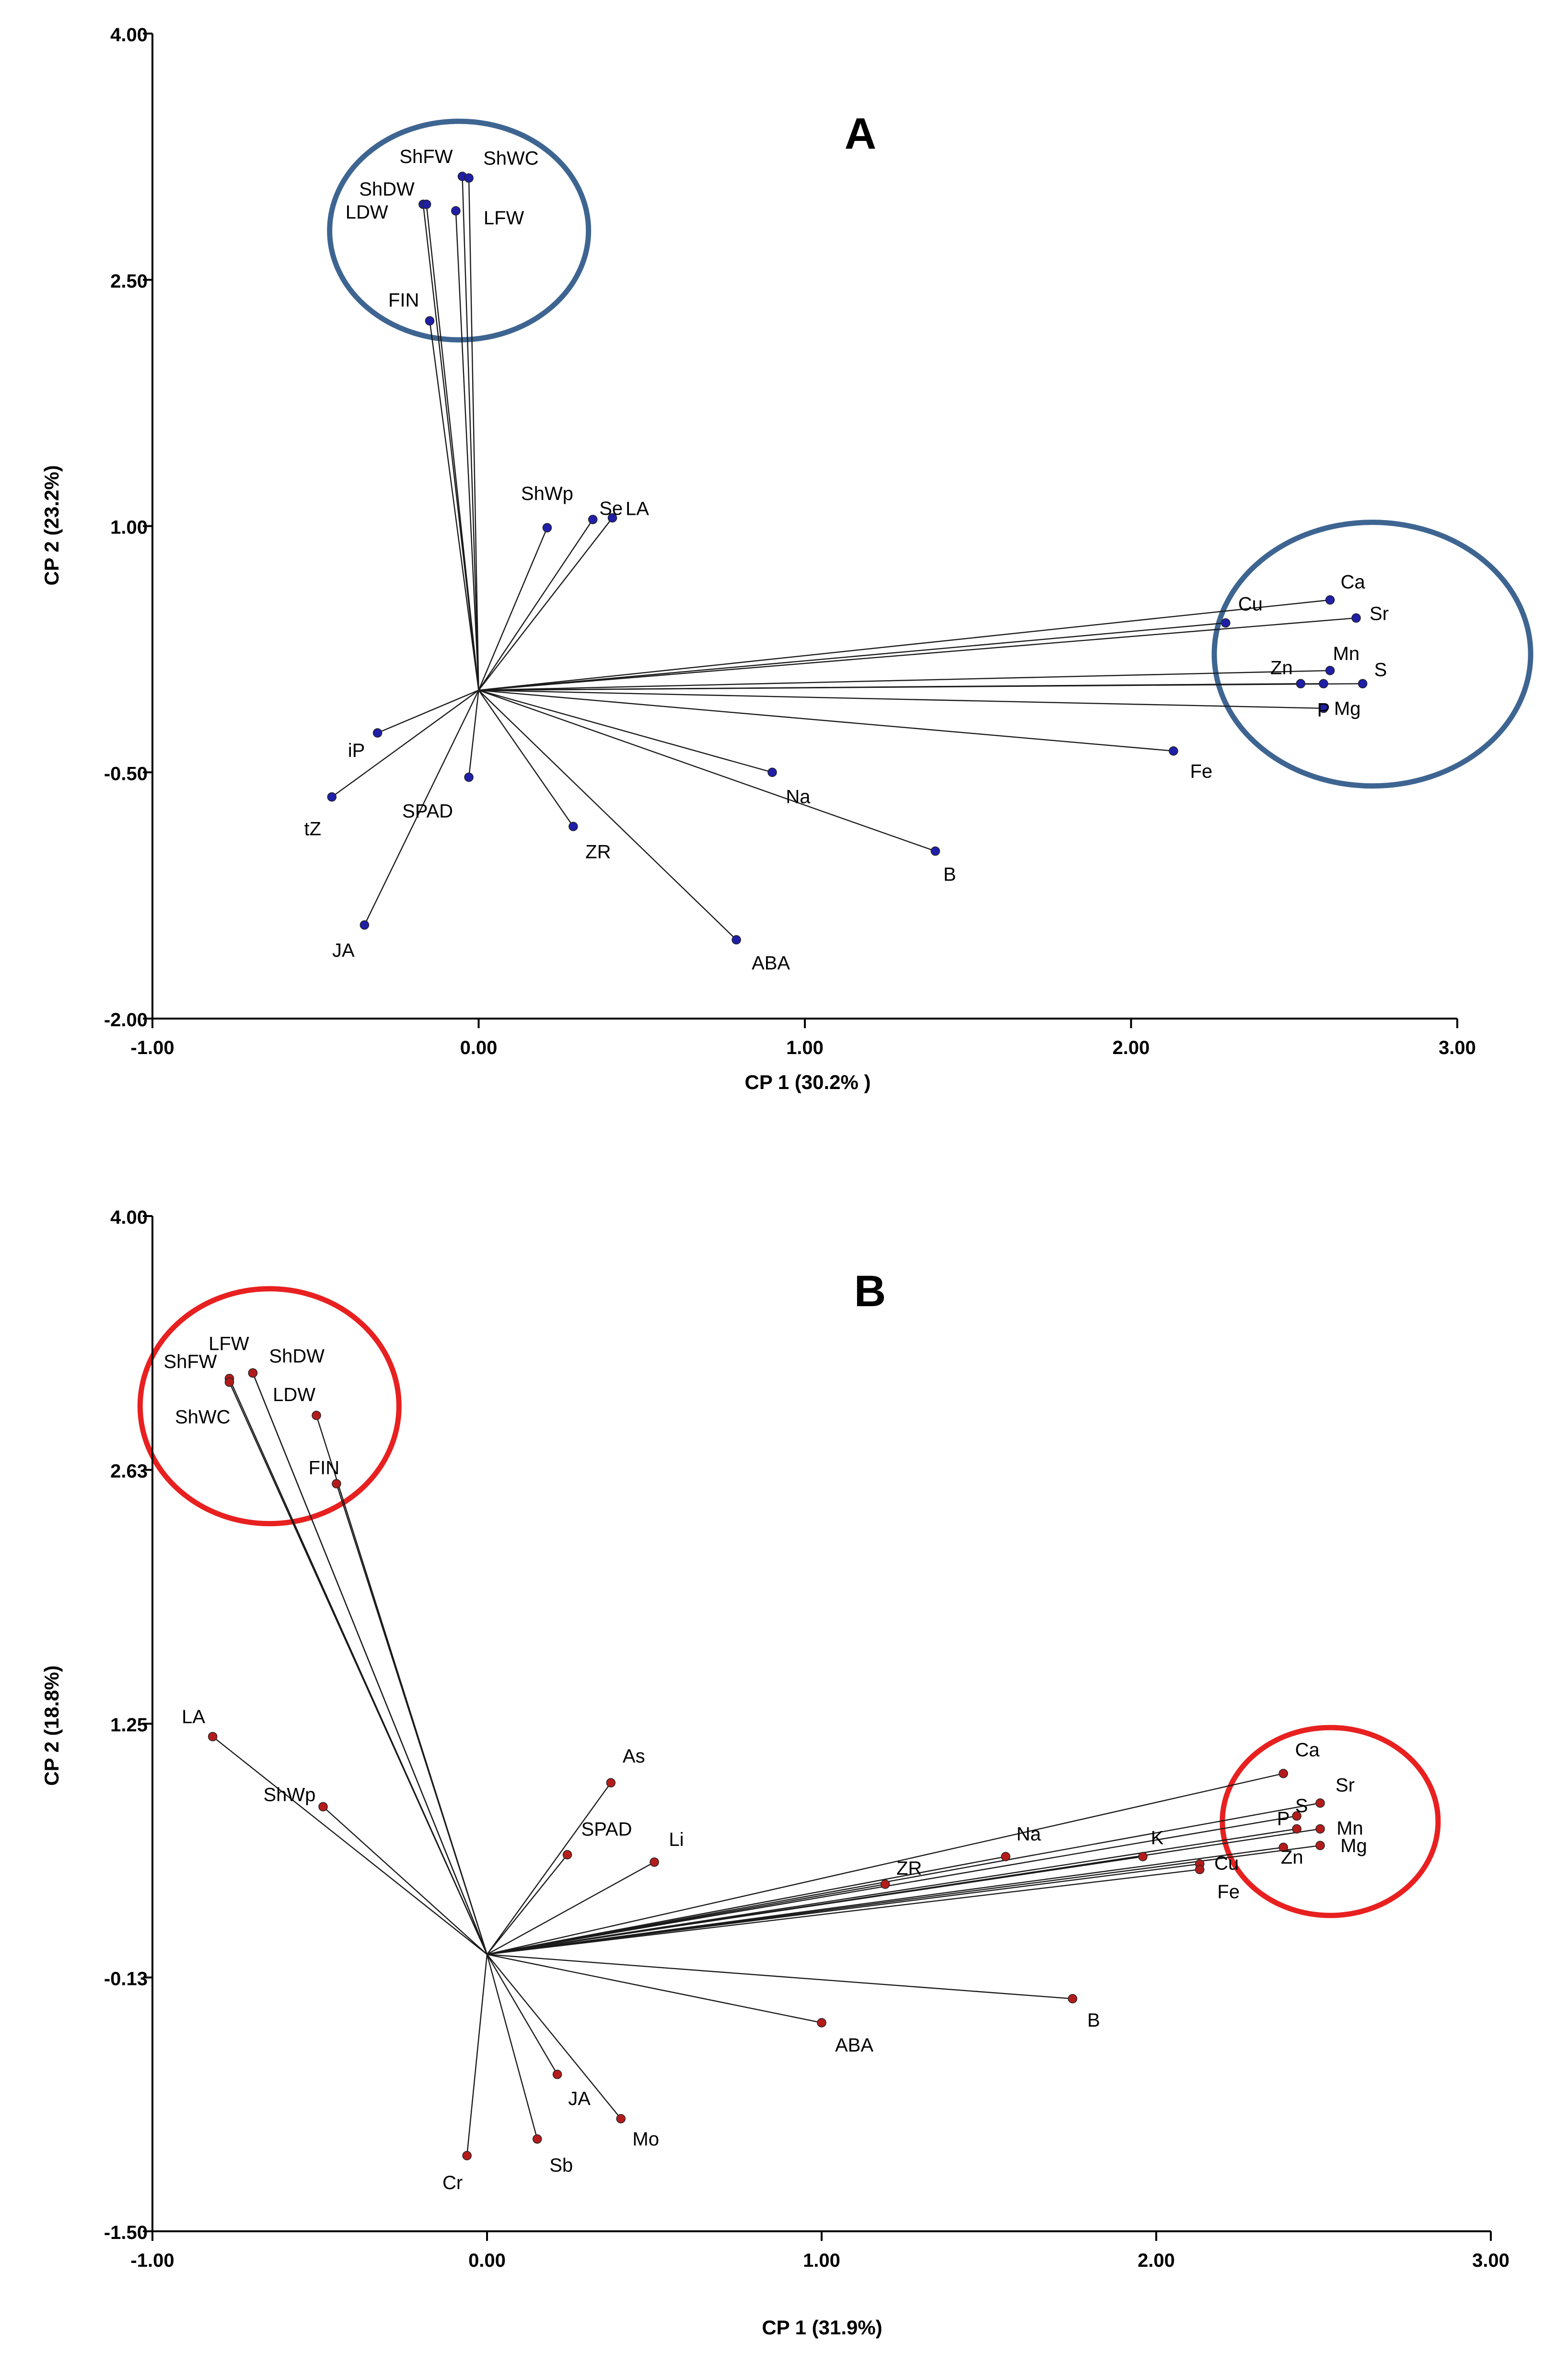 The image size is (1568, 2354). I want to click on panel-b-label-na: Na, so click(1028, 1834).